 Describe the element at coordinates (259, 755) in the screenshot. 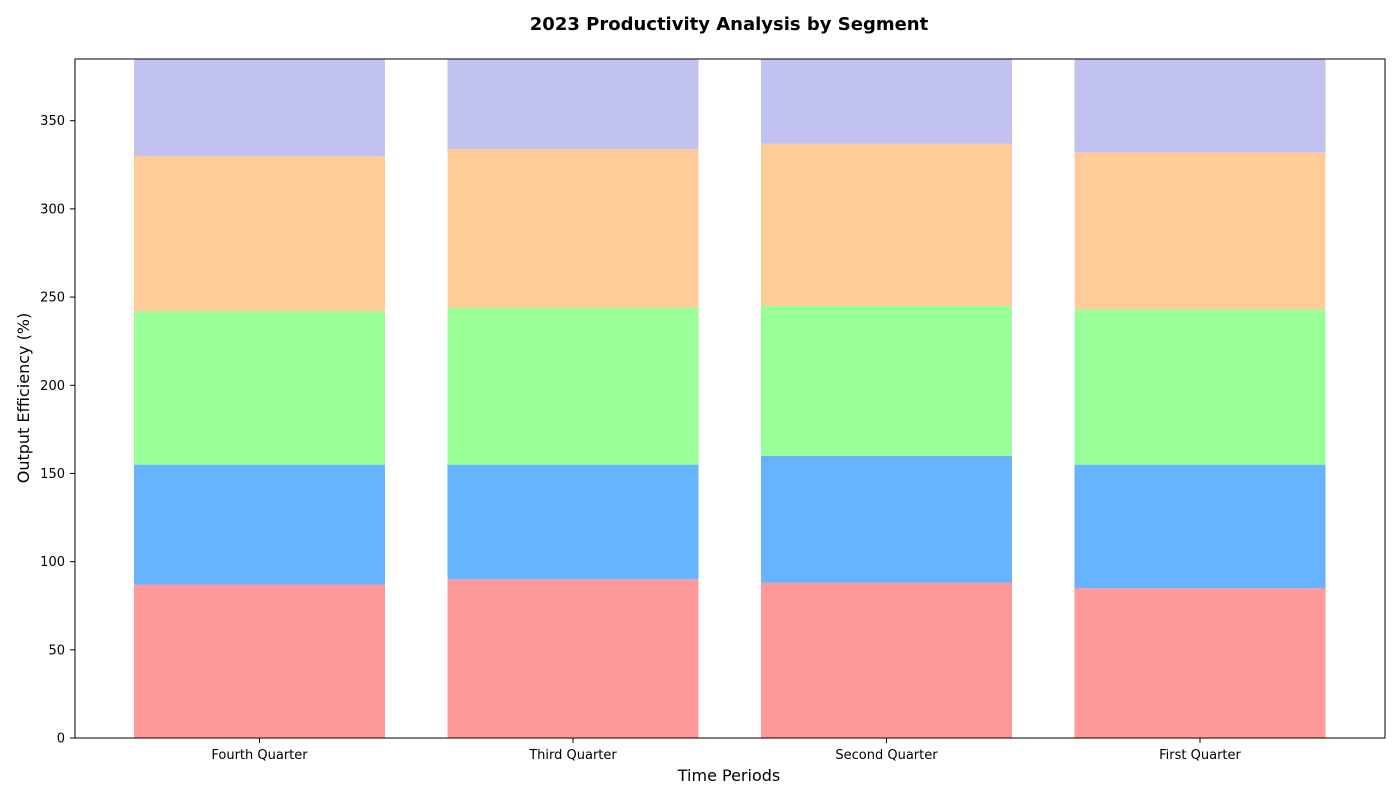

I see `x-tick-label: Fourth Quarter` at that location.